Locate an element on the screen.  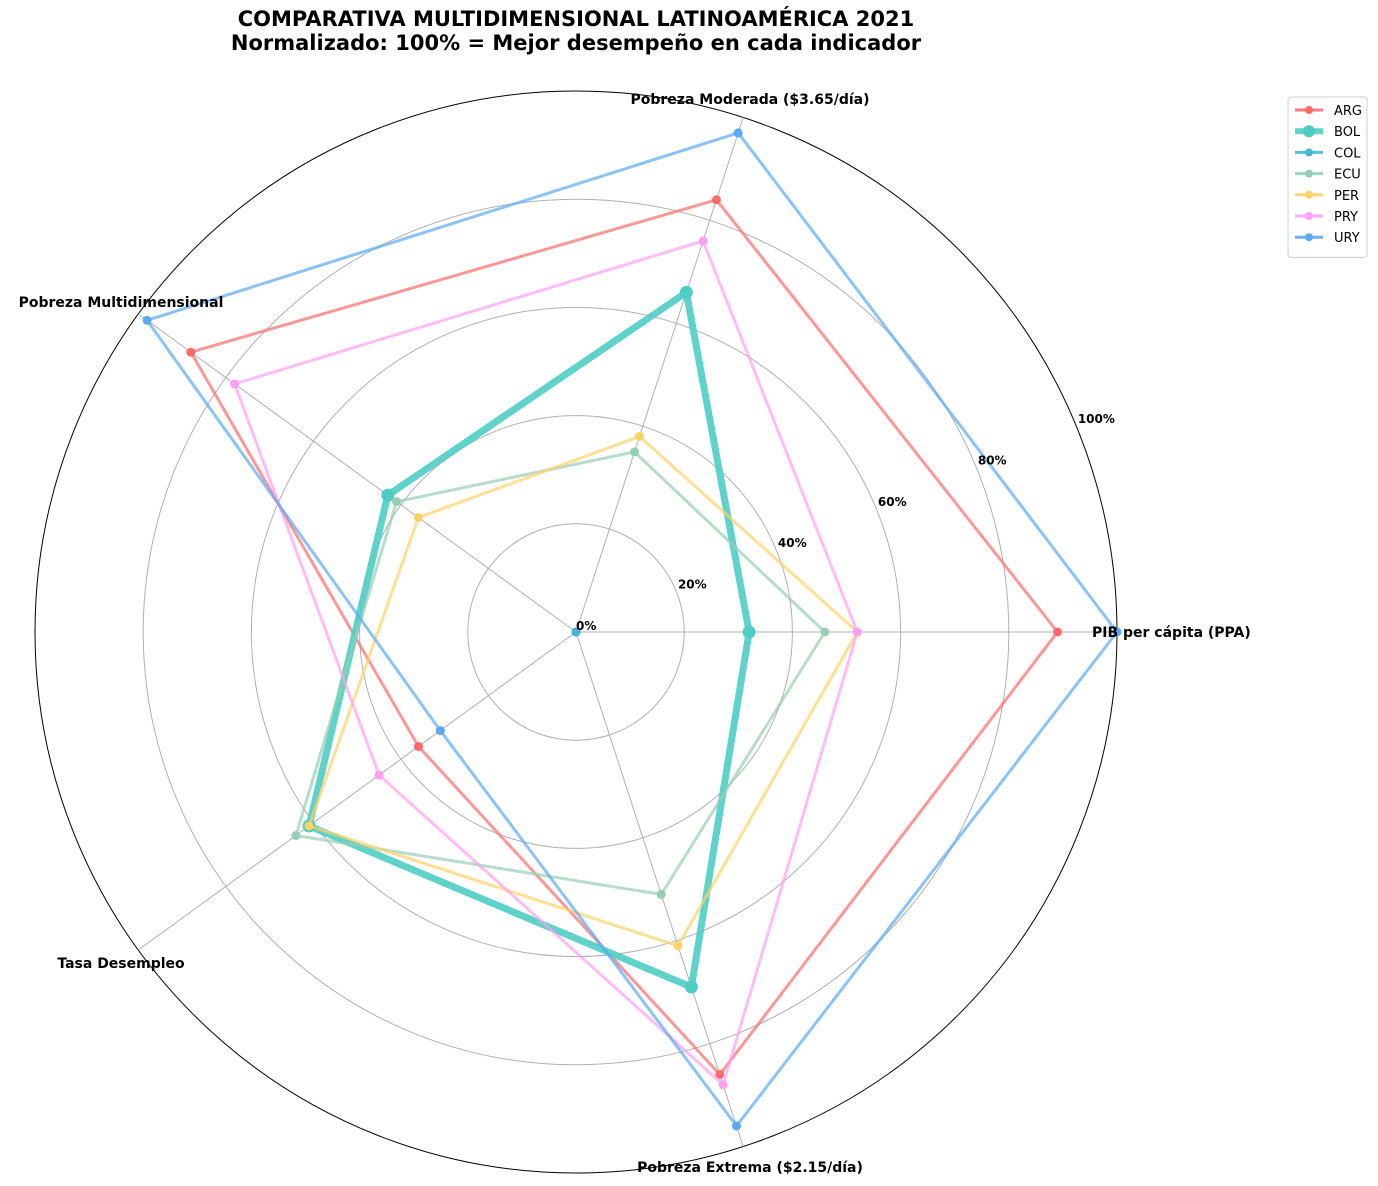
axis-label: PIB per cápita (PPA) is located at coordinates (1171, 633).